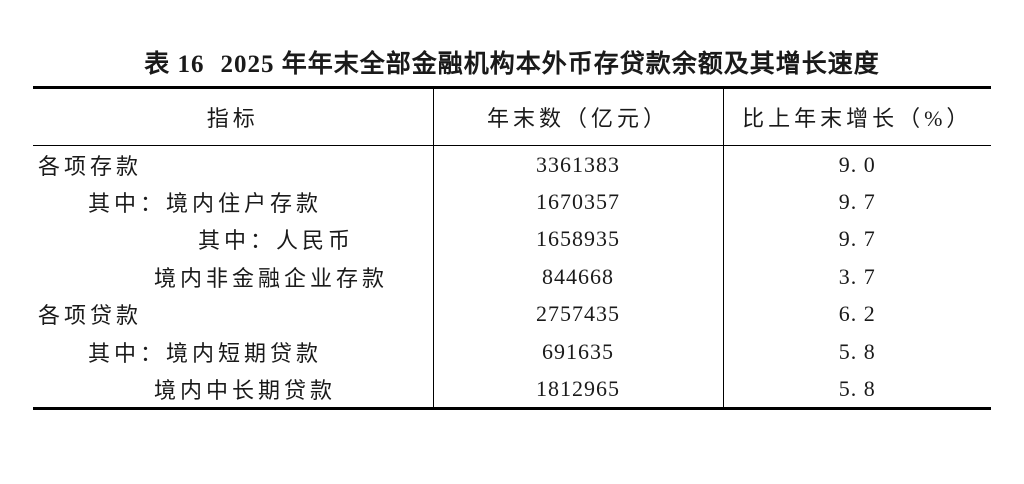  Describe the element at coordinates (856, 116) in the screenshot. I see `column-header-growth: 比上年末增长（%）` at that location.